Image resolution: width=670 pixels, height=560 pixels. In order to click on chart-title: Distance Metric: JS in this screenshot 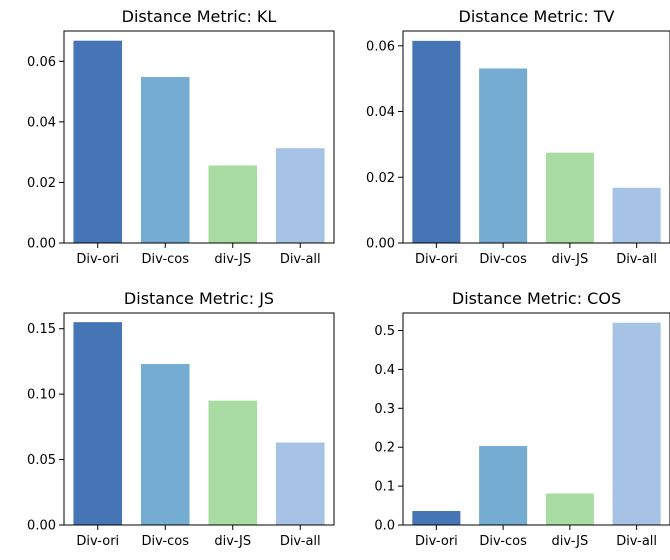, I will do `click(199, 298)`.